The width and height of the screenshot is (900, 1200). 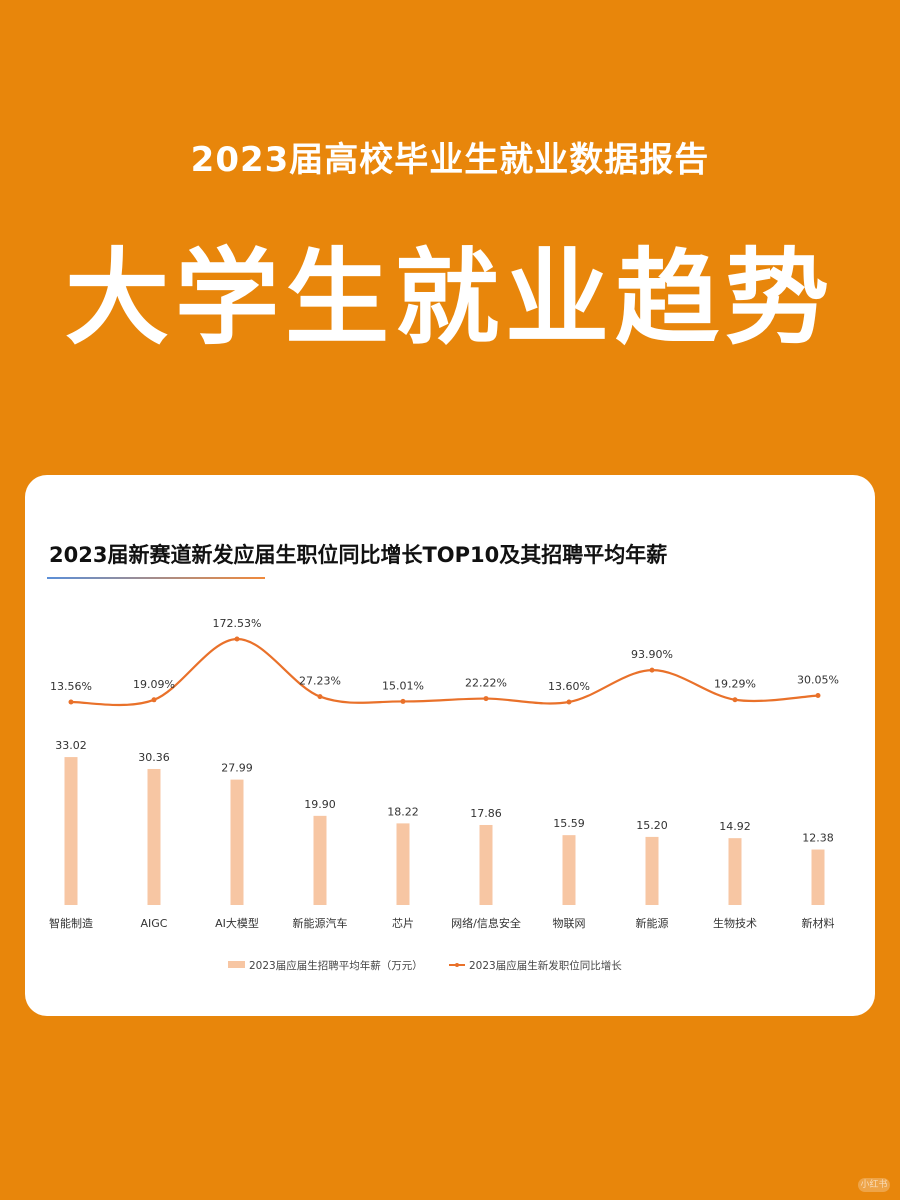 What do you see at coordinates (236, 964) in the screenshot?
I see `legend-bar-swatch` at bounding box center [236, 964].